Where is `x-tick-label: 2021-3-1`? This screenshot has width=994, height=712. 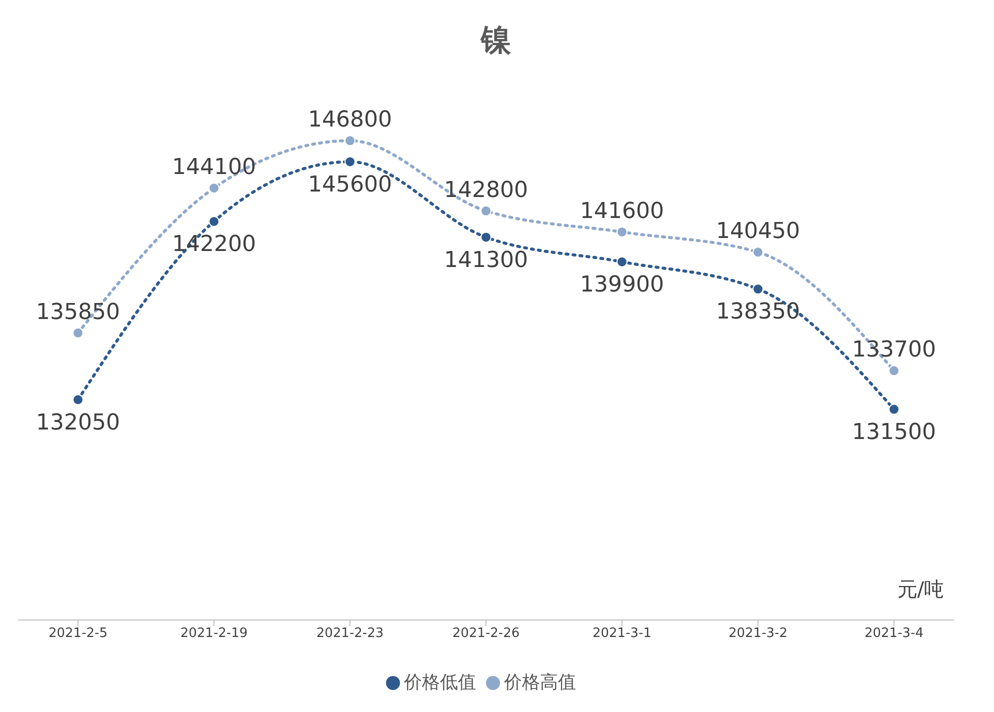 x-tick-label: 2021-3-1 is located at coordinates (622, 634).